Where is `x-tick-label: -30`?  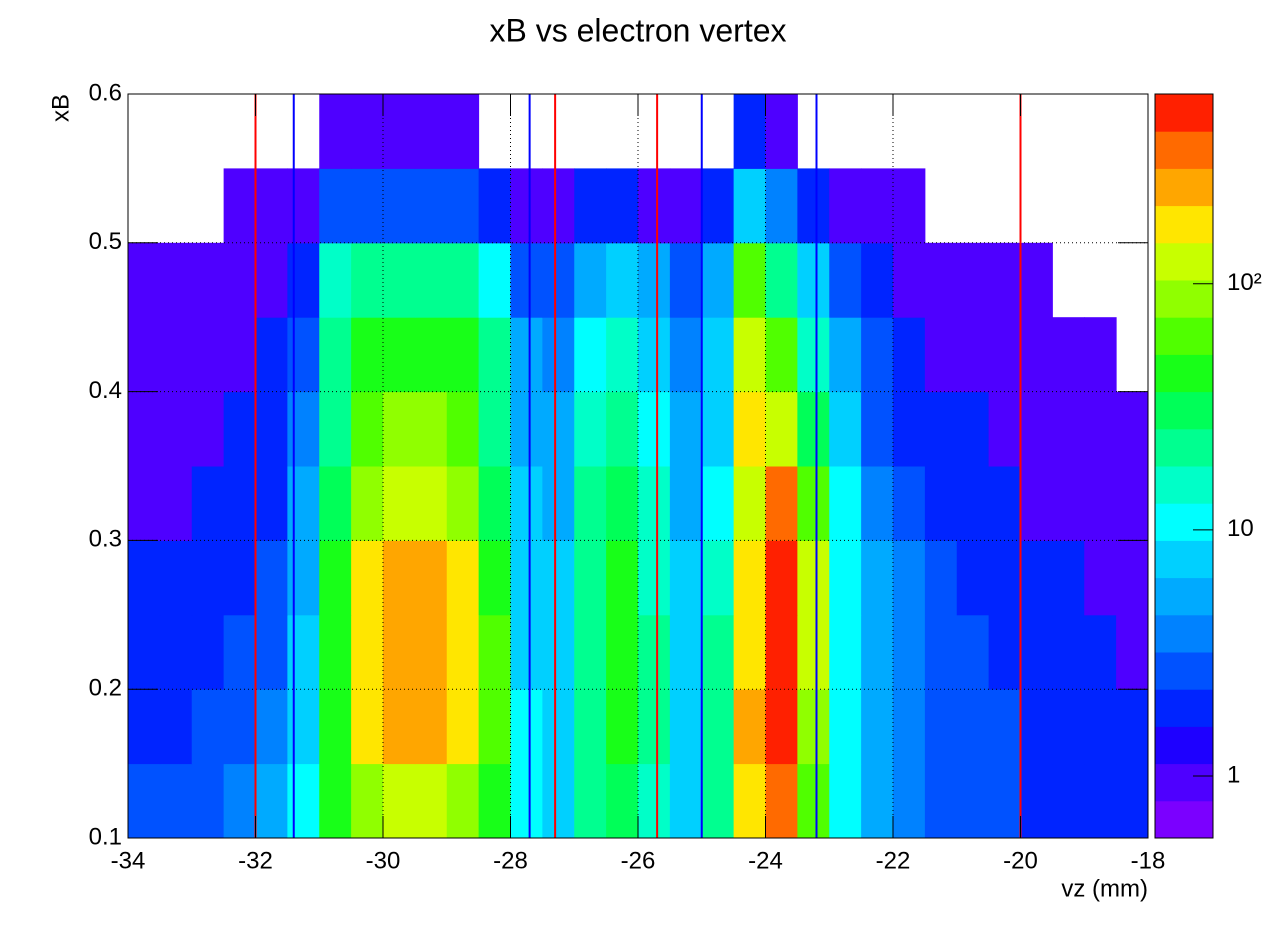
x-tick-label: -30 is located at coordinates (383, 860).